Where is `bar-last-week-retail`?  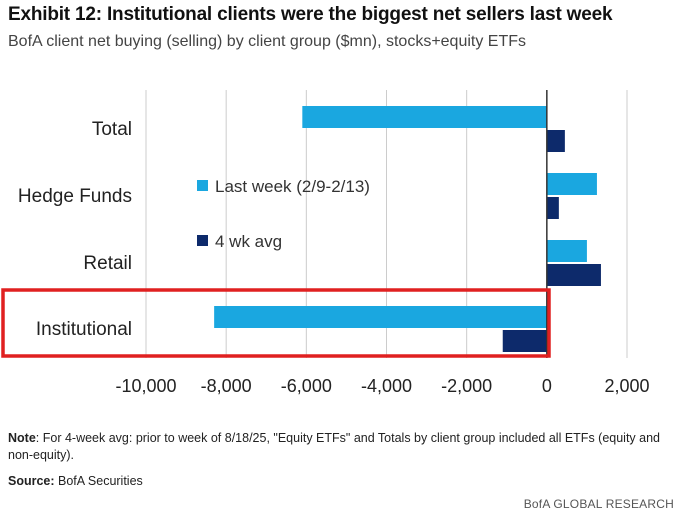 bar-last-week-retail is located at coordinates (566, 251).